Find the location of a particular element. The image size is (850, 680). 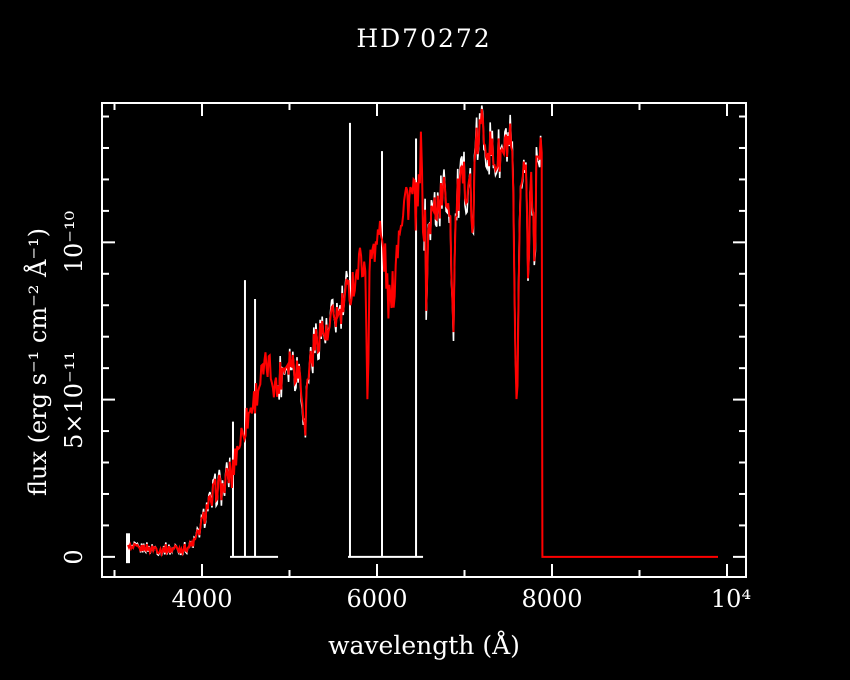

y-tick-label: 5×10⁻¹¹ is located at coordinates (74, 399).